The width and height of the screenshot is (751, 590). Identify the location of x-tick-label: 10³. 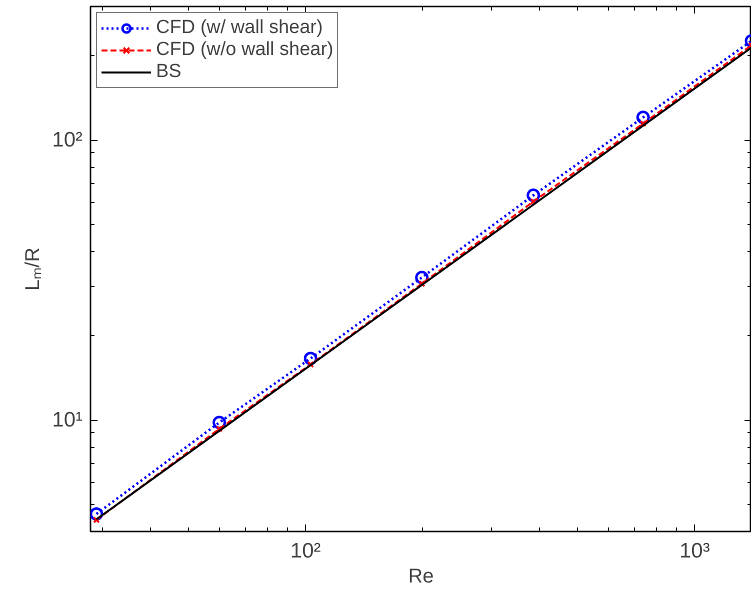
(694, 551).